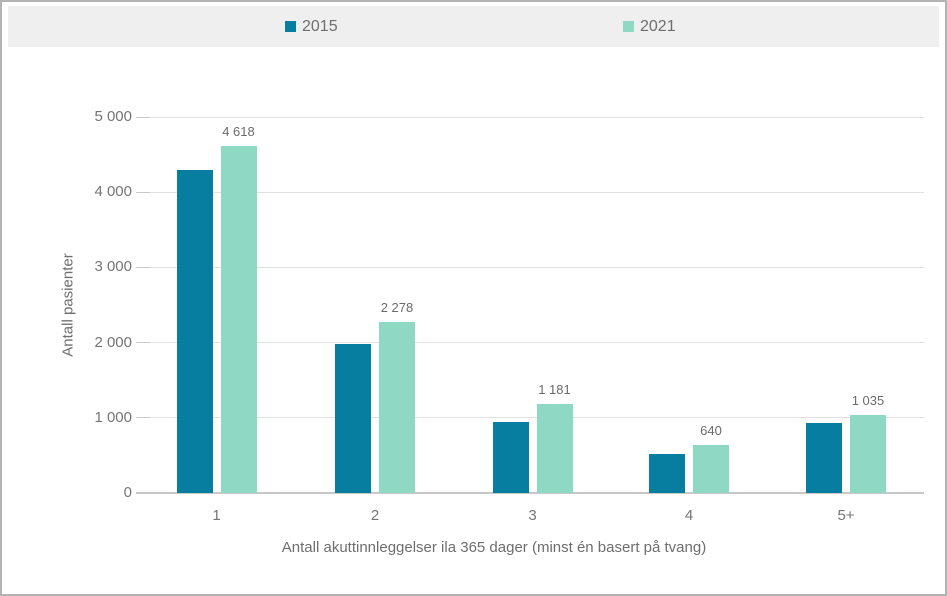 Image resolution: width=947 pixels, height=596 pixels. Describe the element at coordinates (238, 131) in the screenshot. I see `data-label: 4 618` at that location.